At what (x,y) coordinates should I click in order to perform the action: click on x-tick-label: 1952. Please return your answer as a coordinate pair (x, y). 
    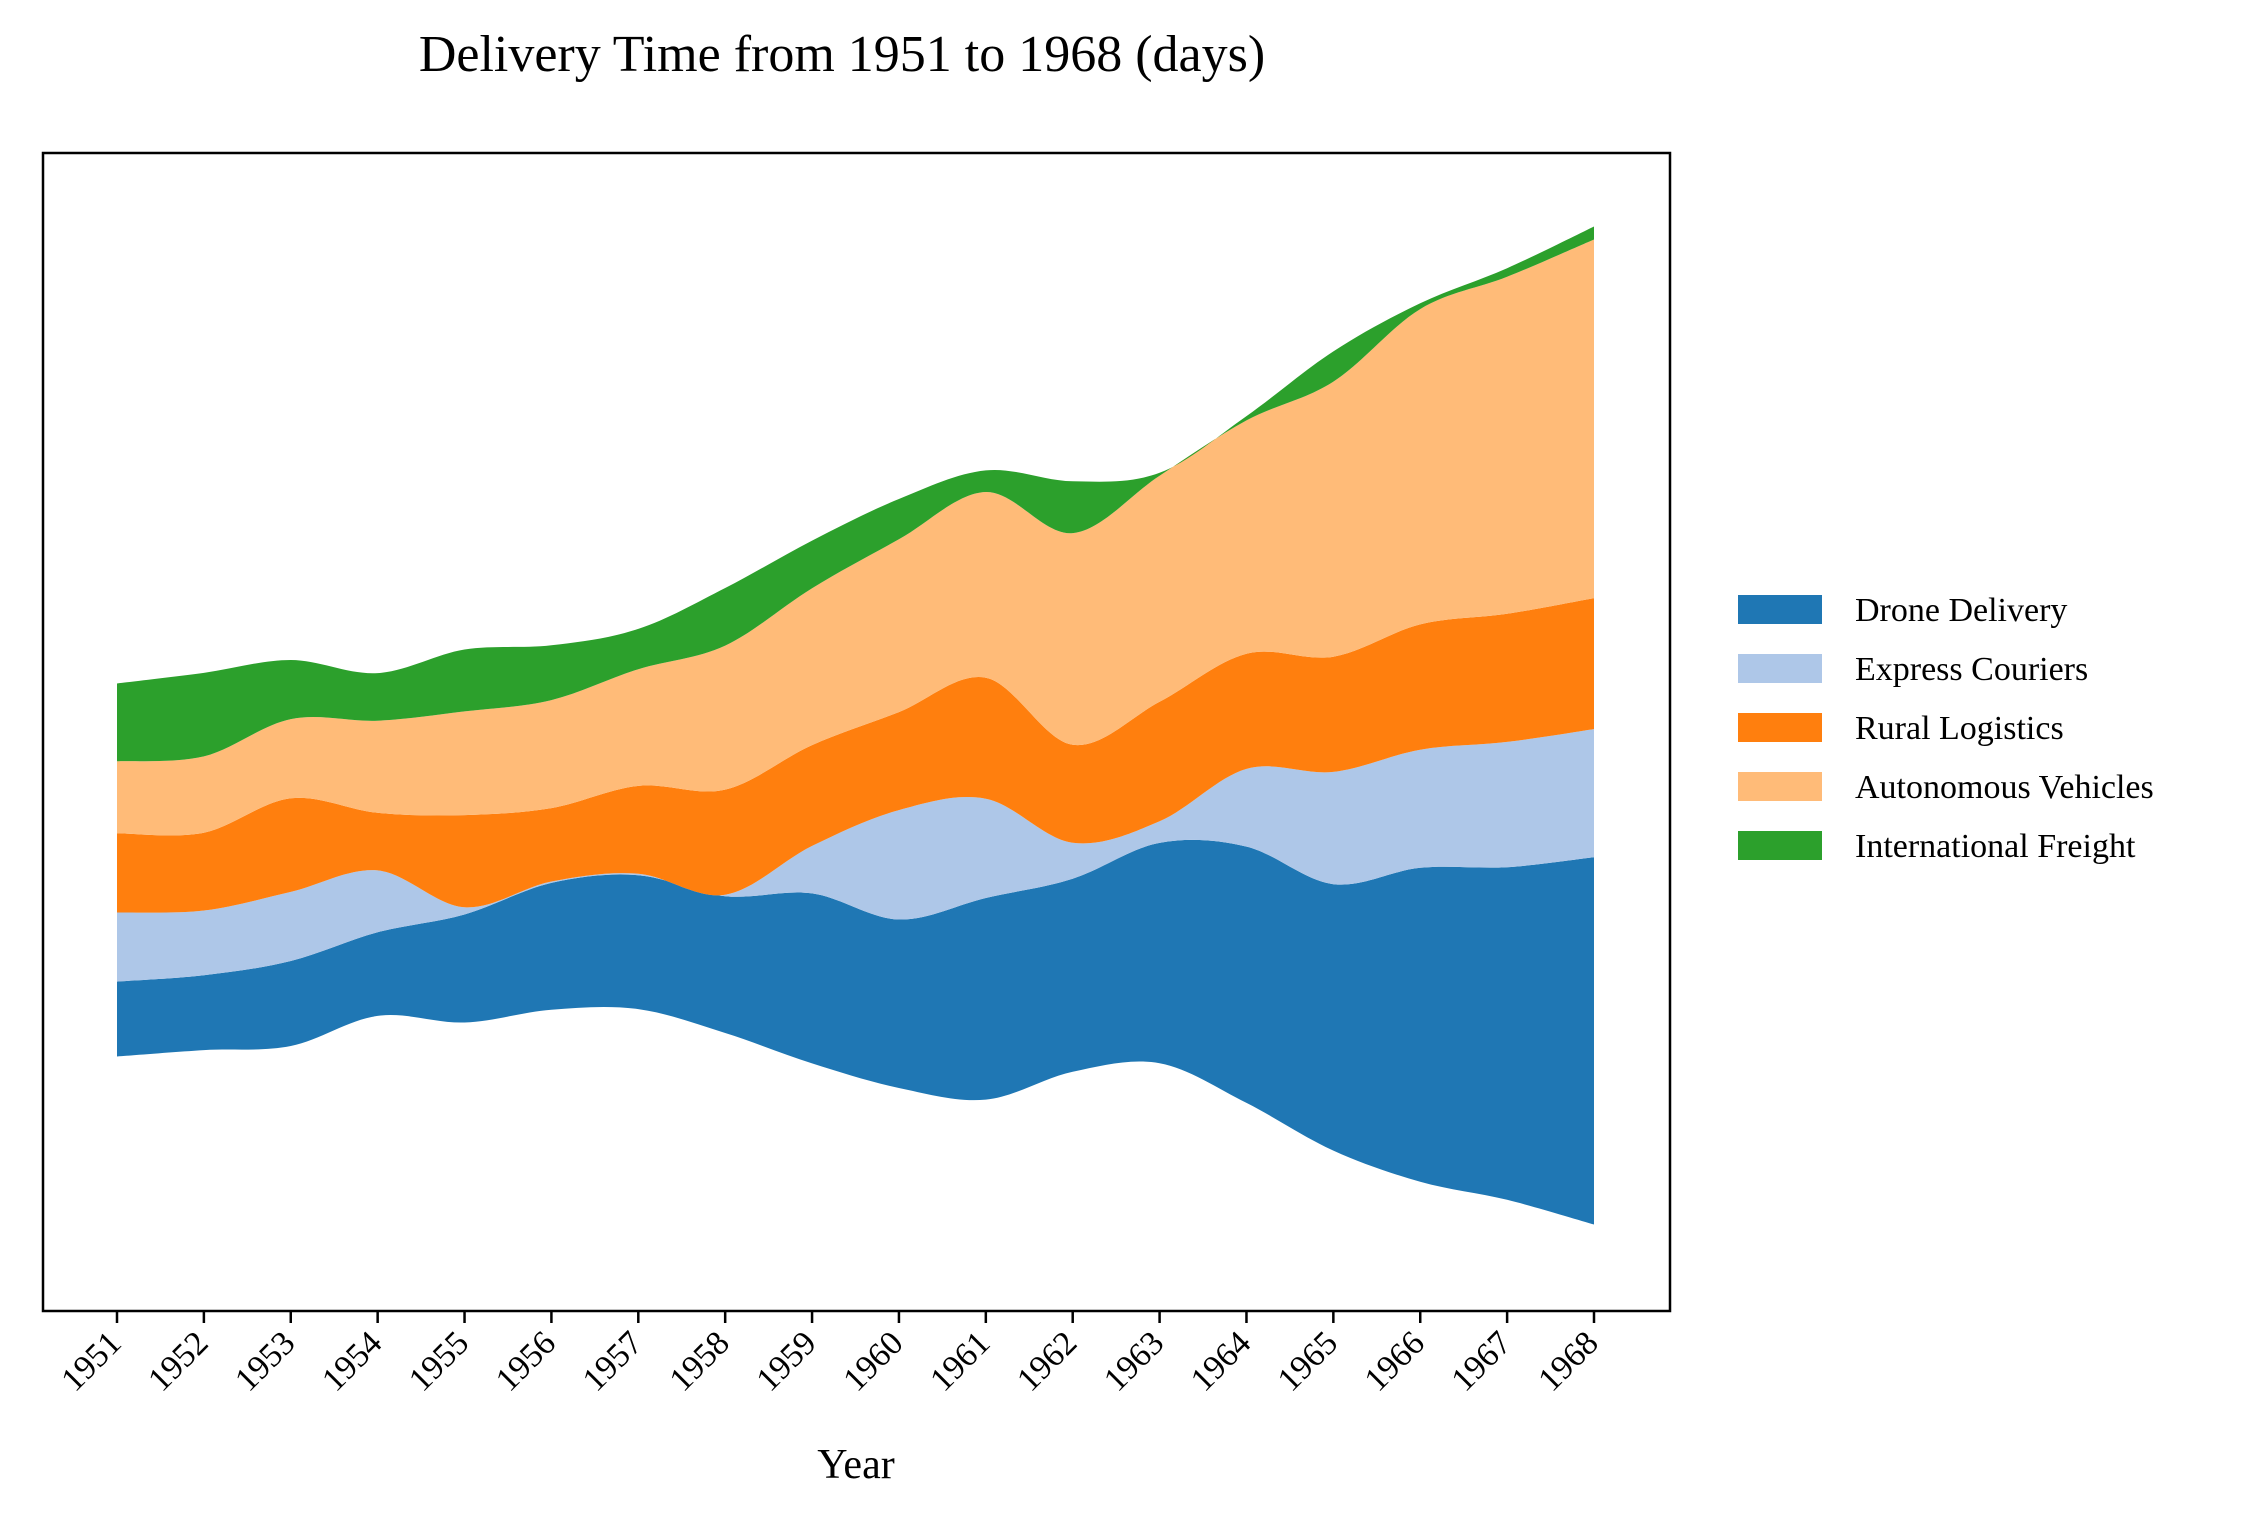
    Looking at the image, I should click on (178, 1361).